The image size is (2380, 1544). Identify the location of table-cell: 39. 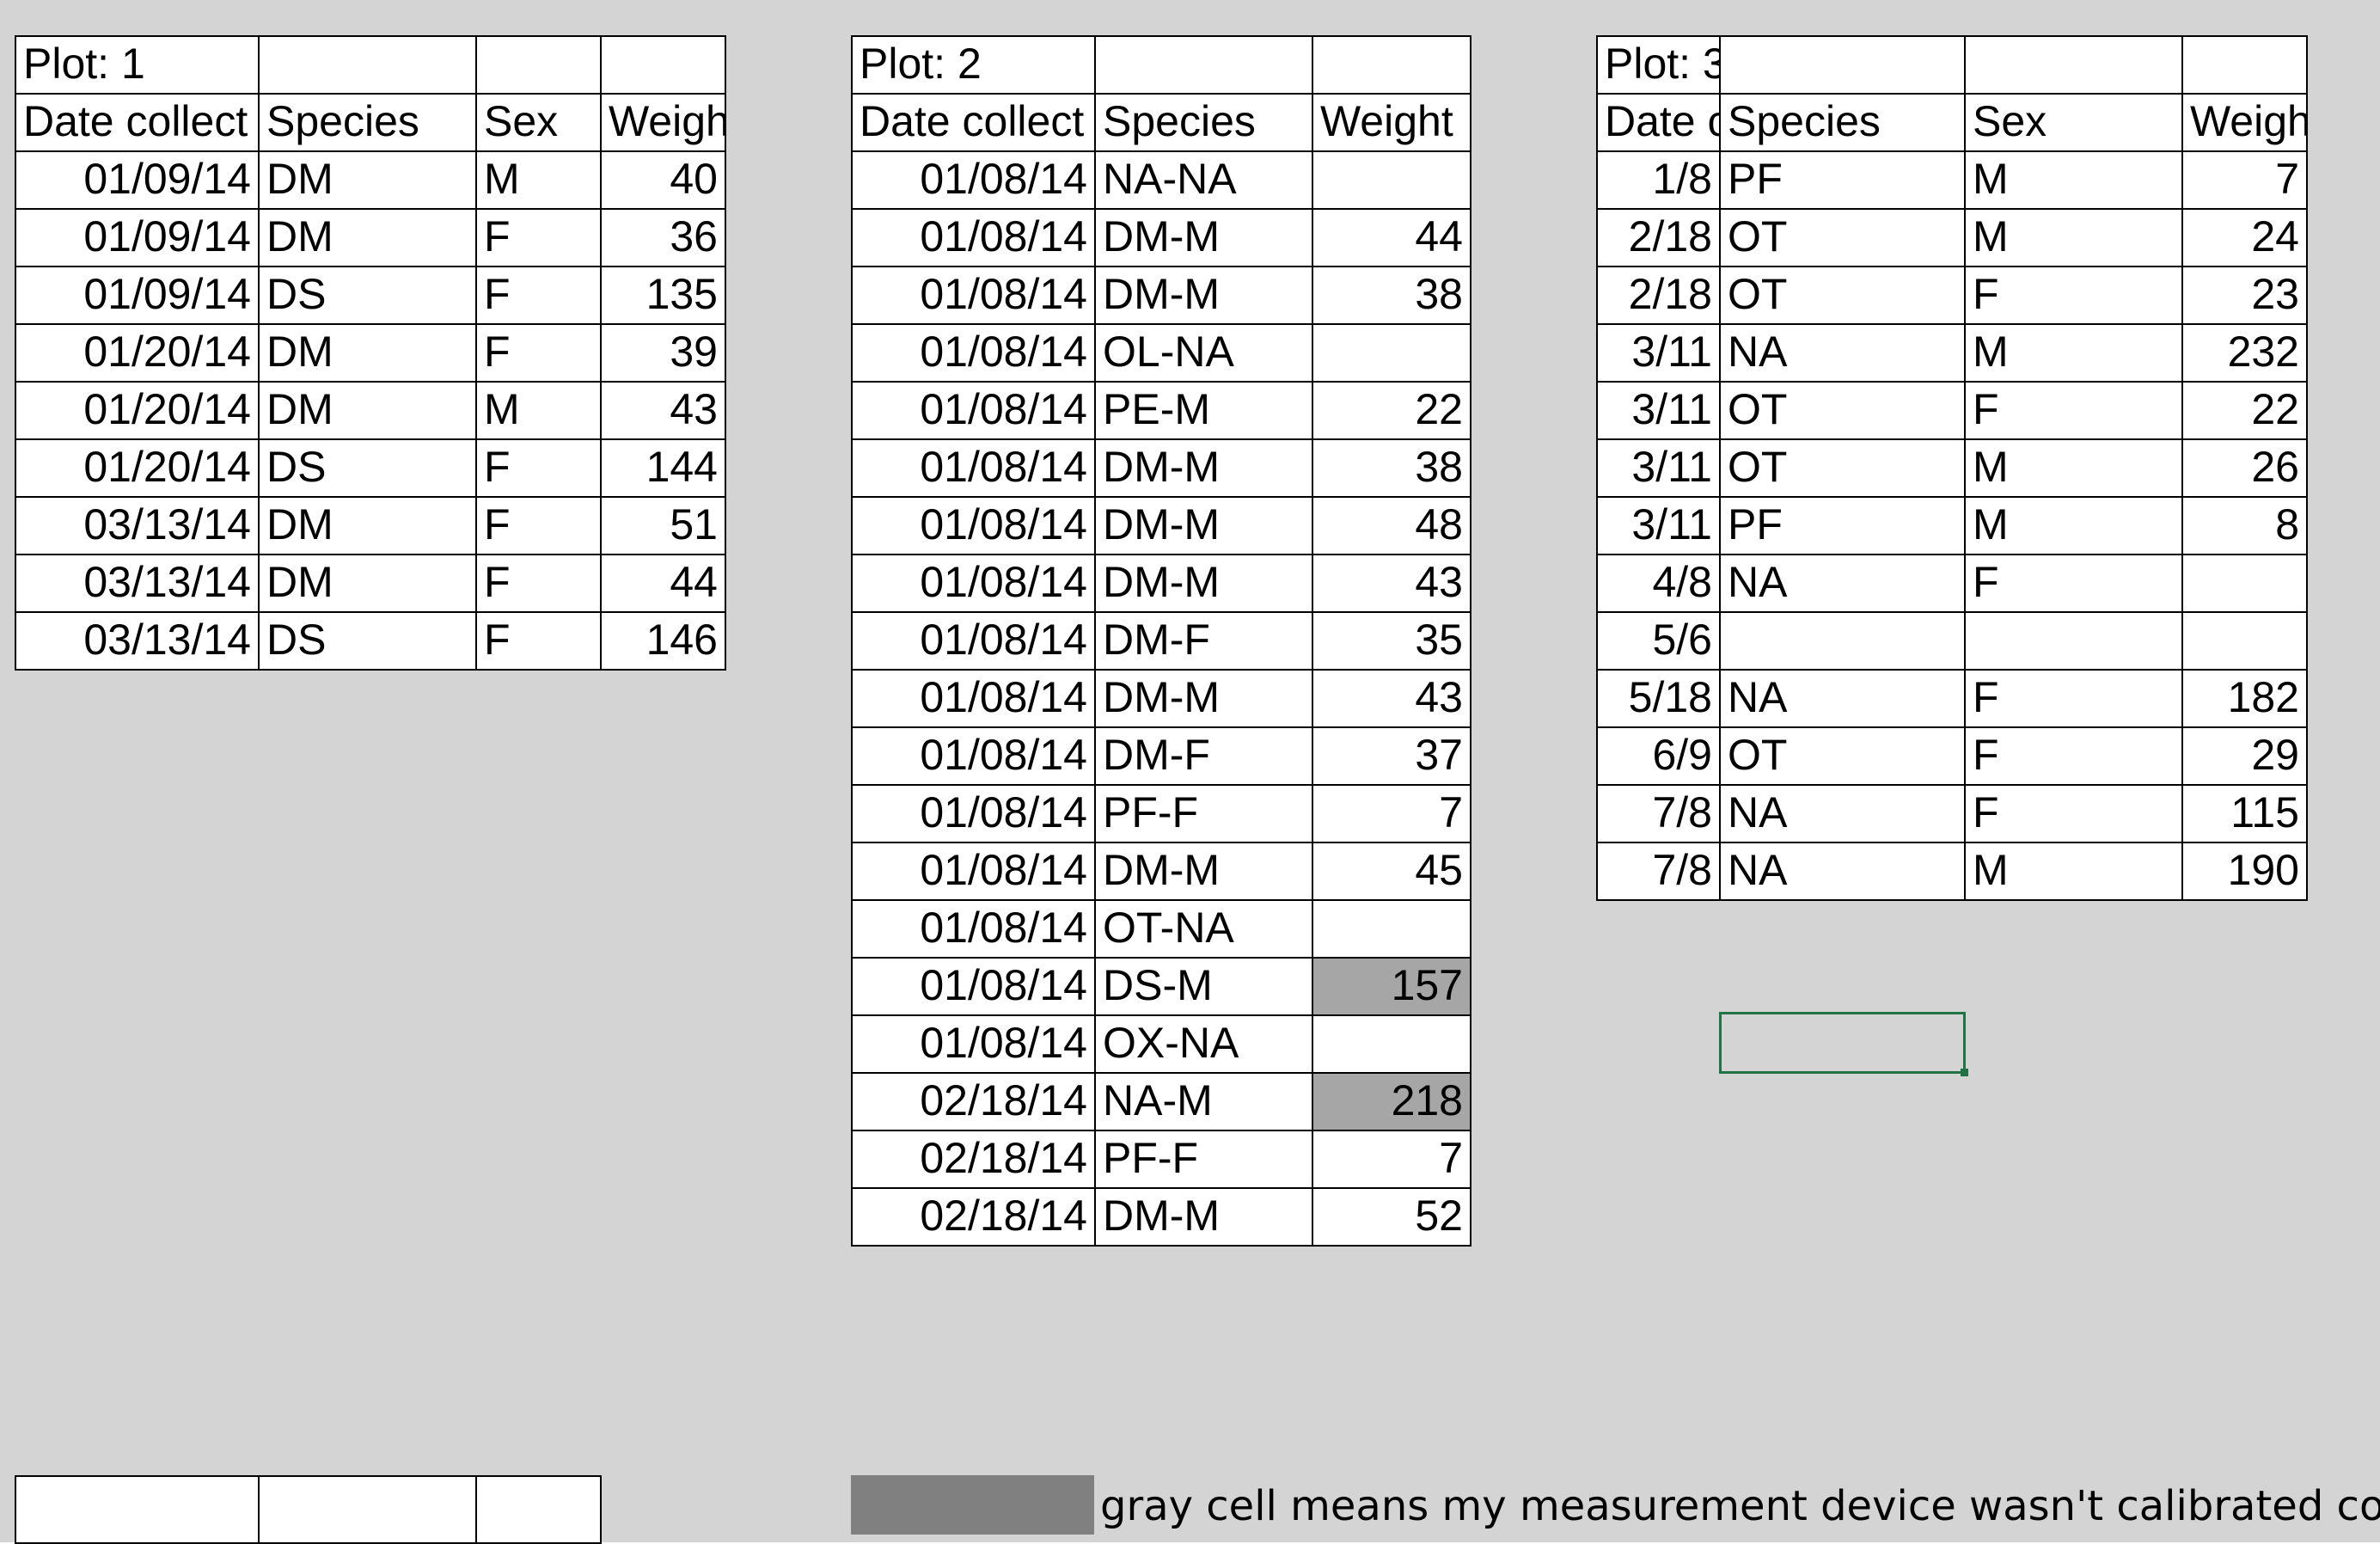
(663, 353).